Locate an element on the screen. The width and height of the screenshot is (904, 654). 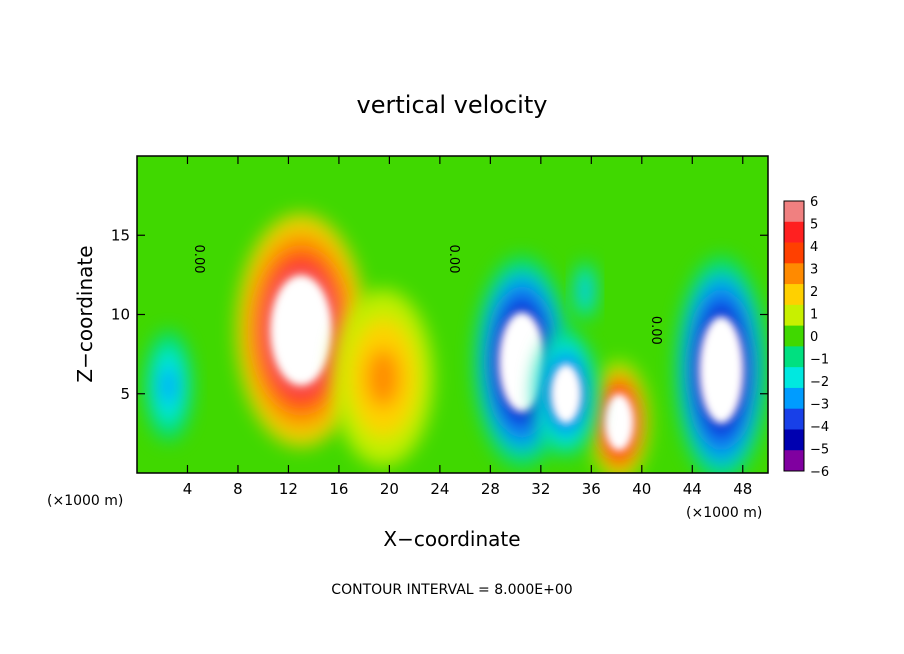
y-tick-label: 5 is located at coordinates (125, 394).